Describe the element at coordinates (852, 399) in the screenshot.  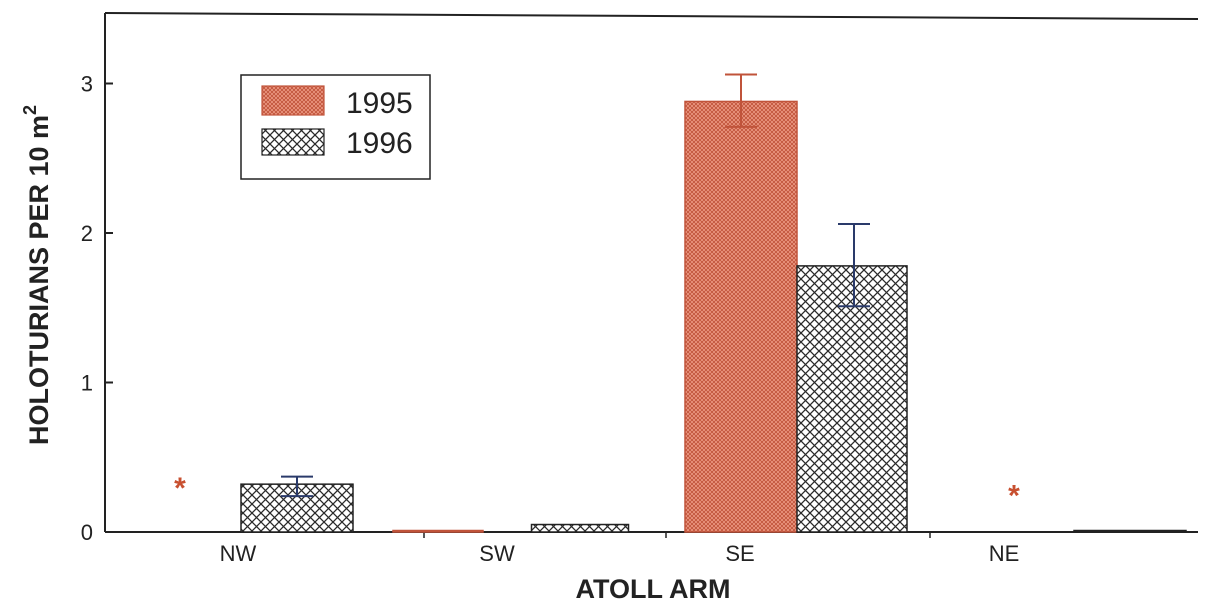
I see `bar-1996-se` at that location.